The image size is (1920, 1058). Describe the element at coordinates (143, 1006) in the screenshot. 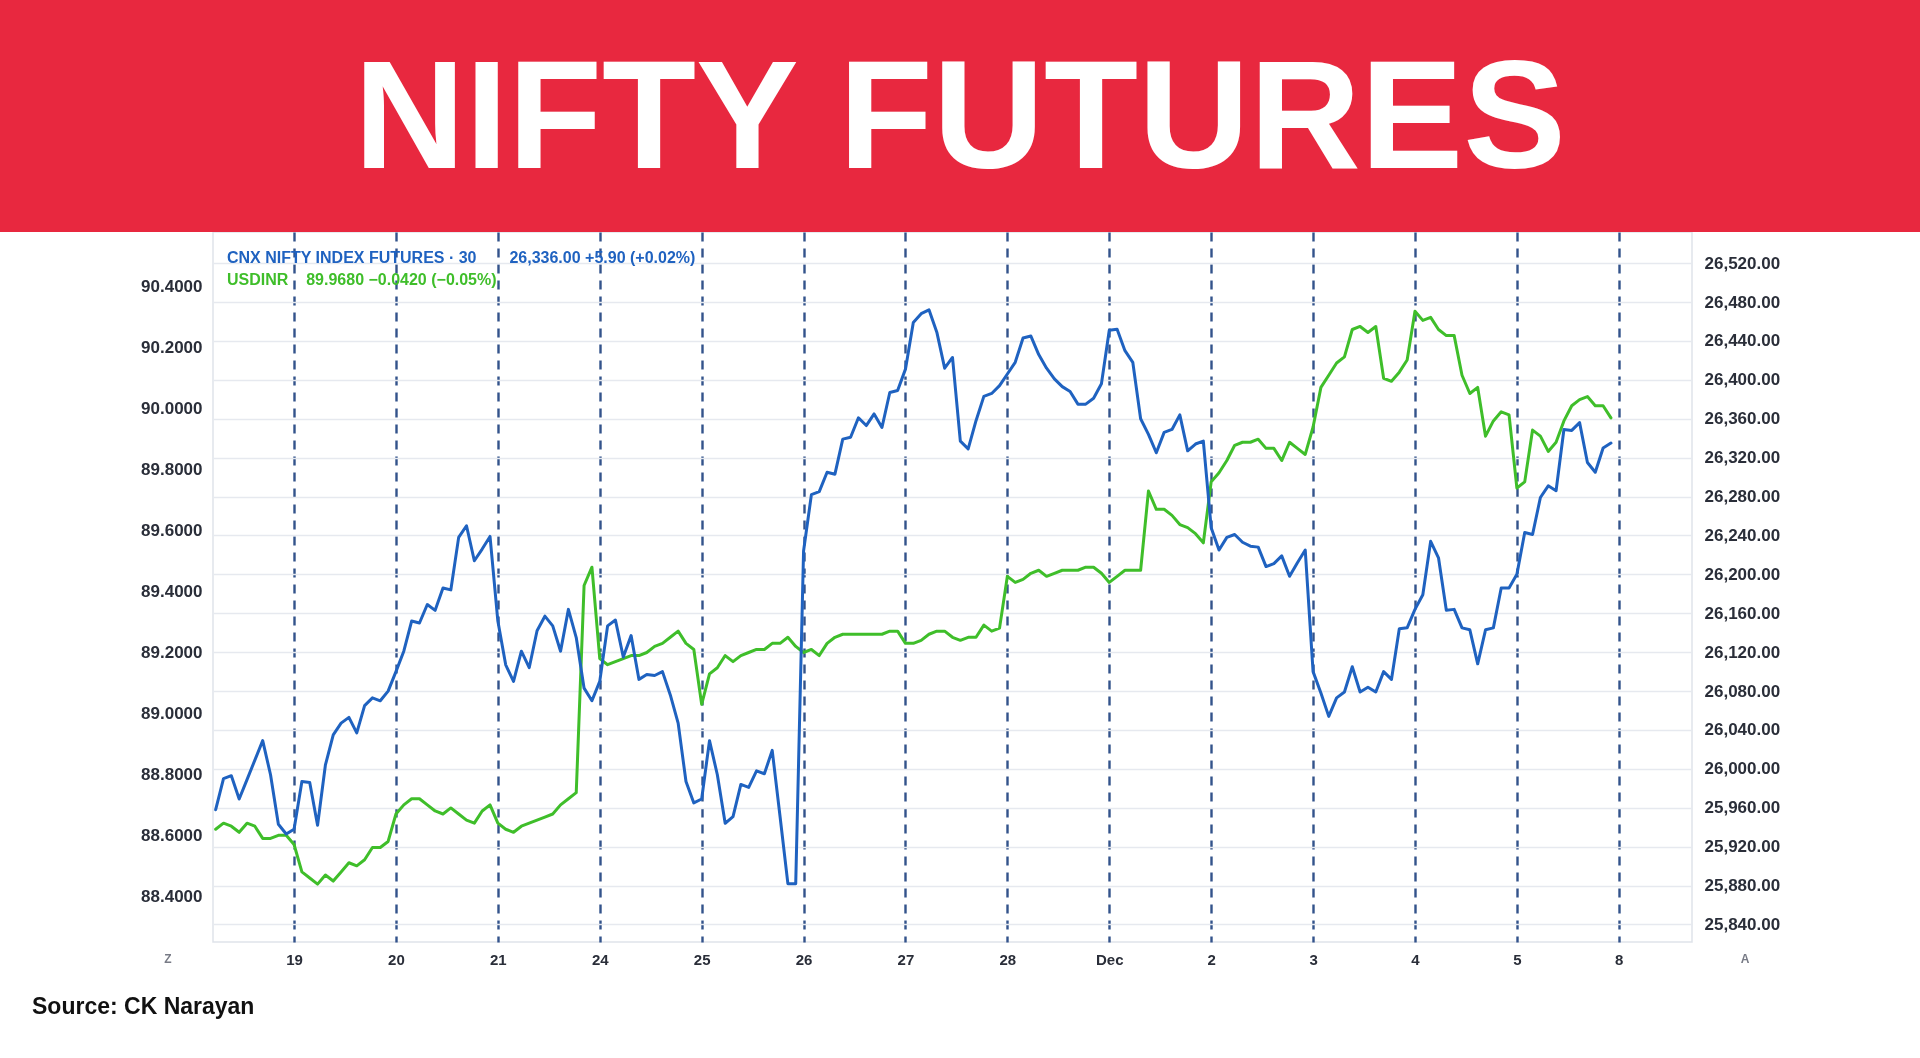

I see `source-note: Source: CK Narayan` at that location.